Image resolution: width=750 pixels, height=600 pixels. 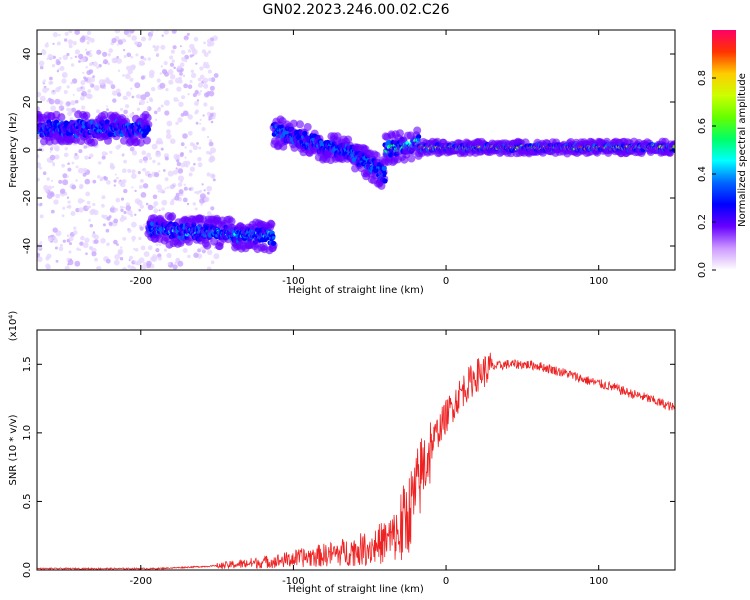 What do you see at coordinates (706, 174) in the screenshot?
I see `colorbar-ticks: 0.0 0.2 0.4 0.6 0.8` at bounding box center [706, 174].